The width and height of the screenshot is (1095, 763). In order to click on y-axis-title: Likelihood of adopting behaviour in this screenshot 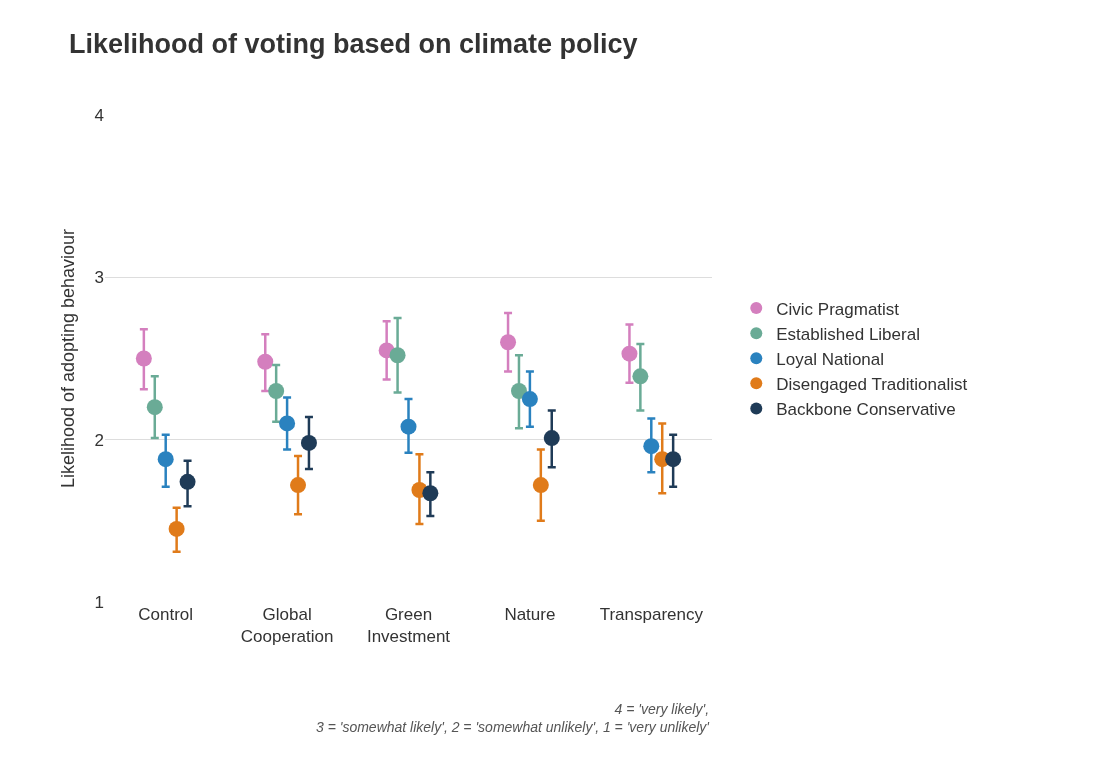, I will do `click(67, 358)`.